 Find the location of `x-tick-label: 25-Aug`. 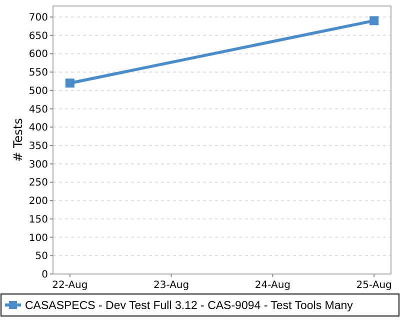

x-tick-label: 25-Aug is located at coordinates (374, 285).